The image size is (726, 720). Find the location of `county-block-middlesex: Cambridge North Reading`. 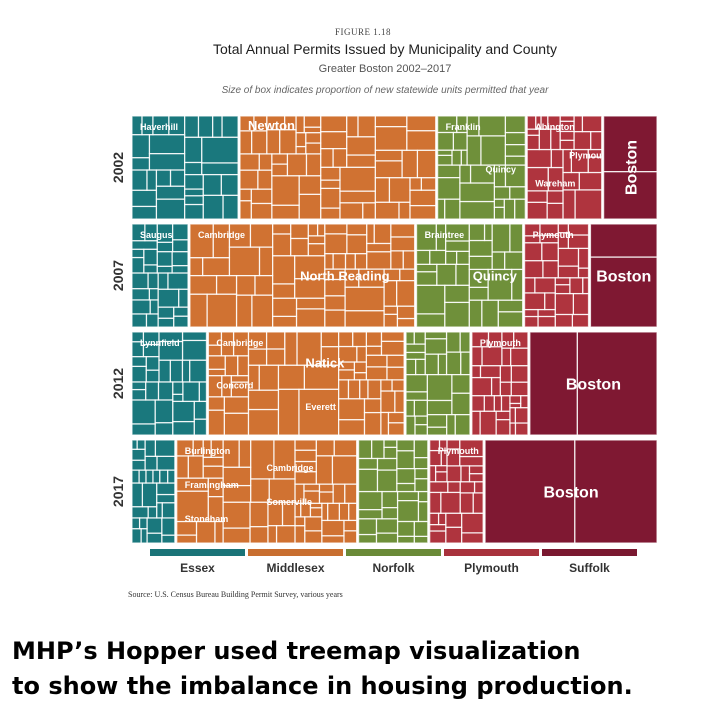

county-block-middlesex: Cambridge North Reading is located at coordinates (302, 275).